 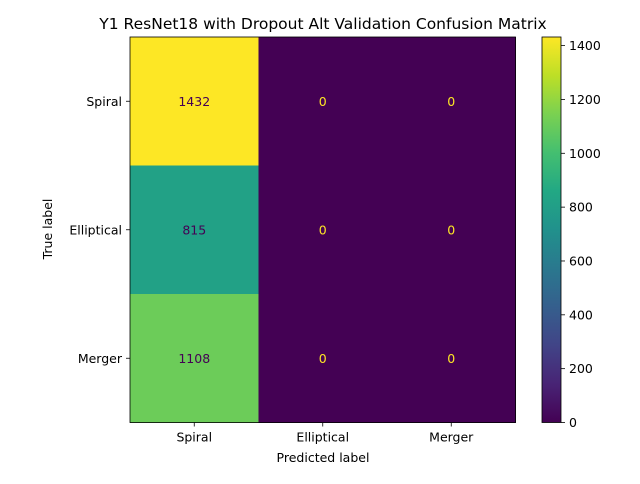 I want to click on colorbar-tick-label: 1400, so click(x=585, y=45).